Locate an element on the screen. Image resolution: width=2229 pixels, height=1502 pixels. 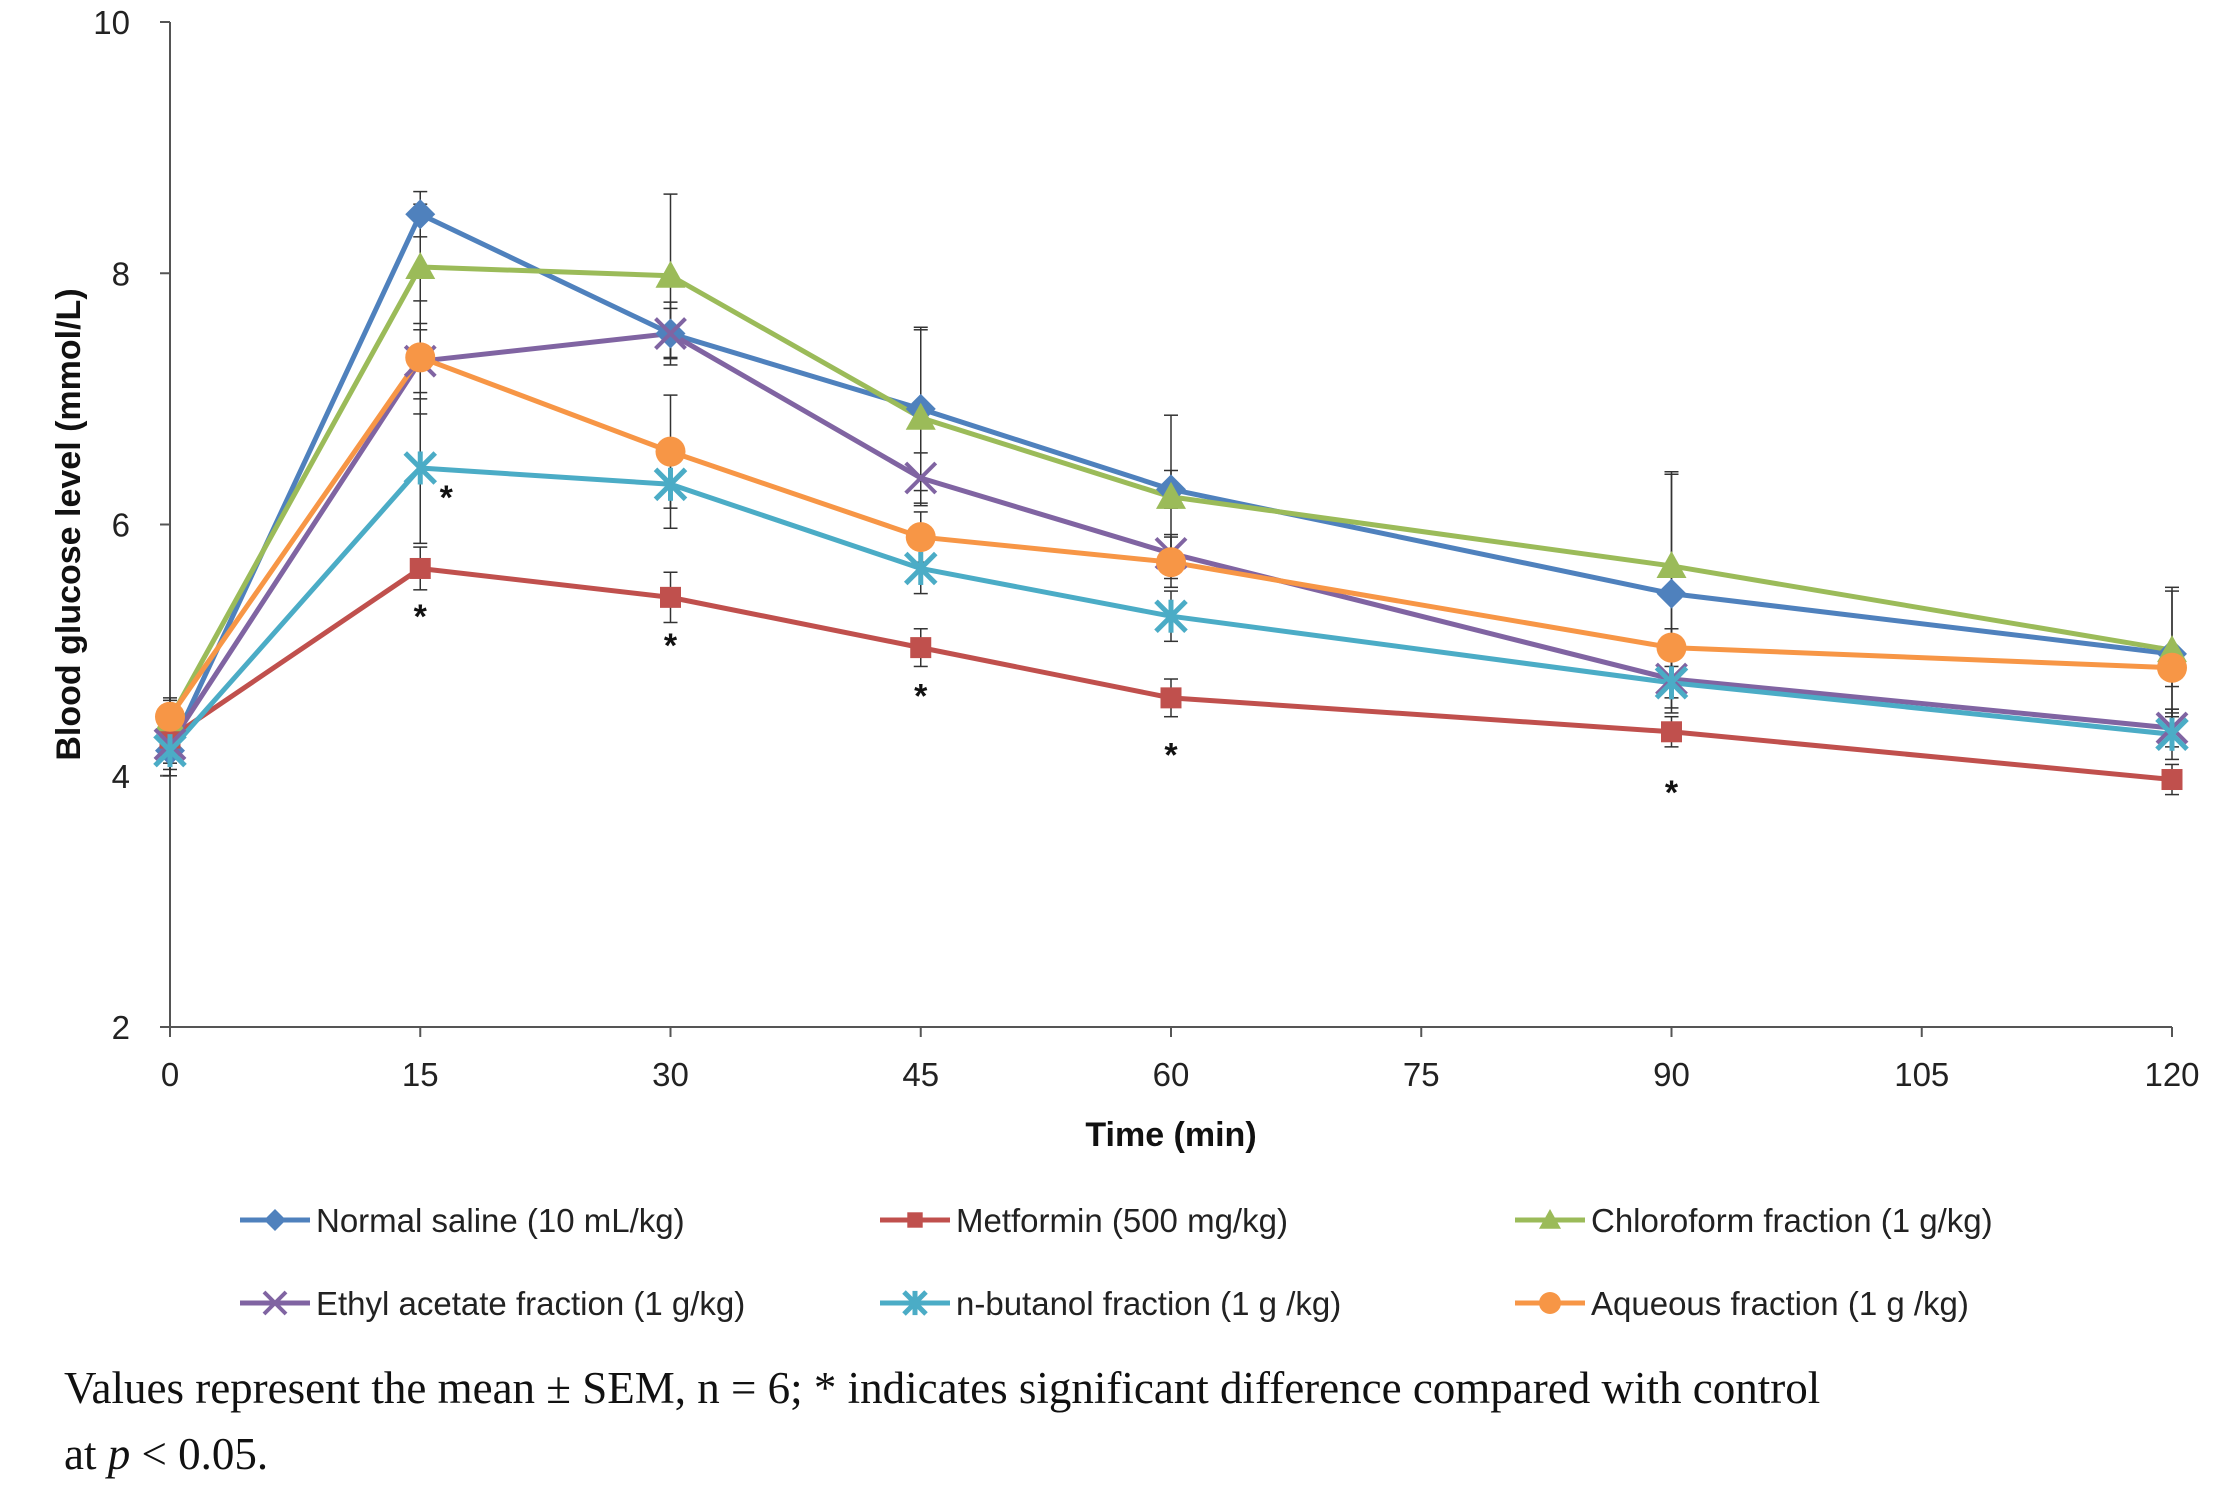
y-tick-label: 8 is located at coordinates (121, 273).